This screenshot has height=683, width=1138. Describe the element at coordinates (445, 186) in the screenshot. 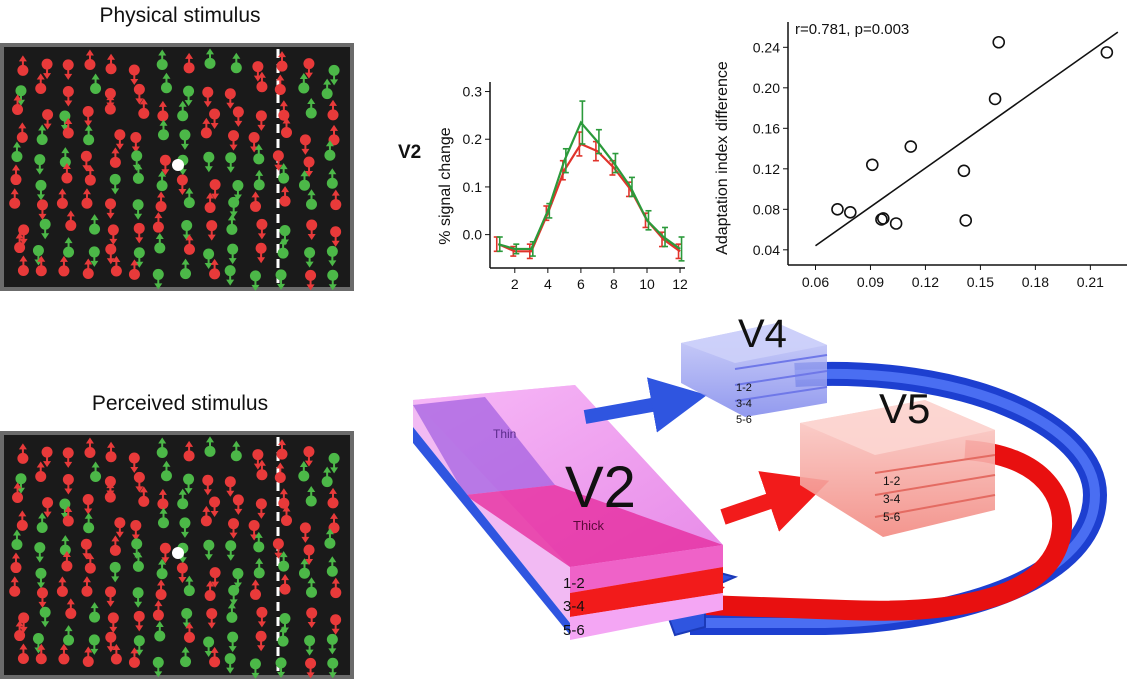

I see `y-axis-label: % signal change` at that location.